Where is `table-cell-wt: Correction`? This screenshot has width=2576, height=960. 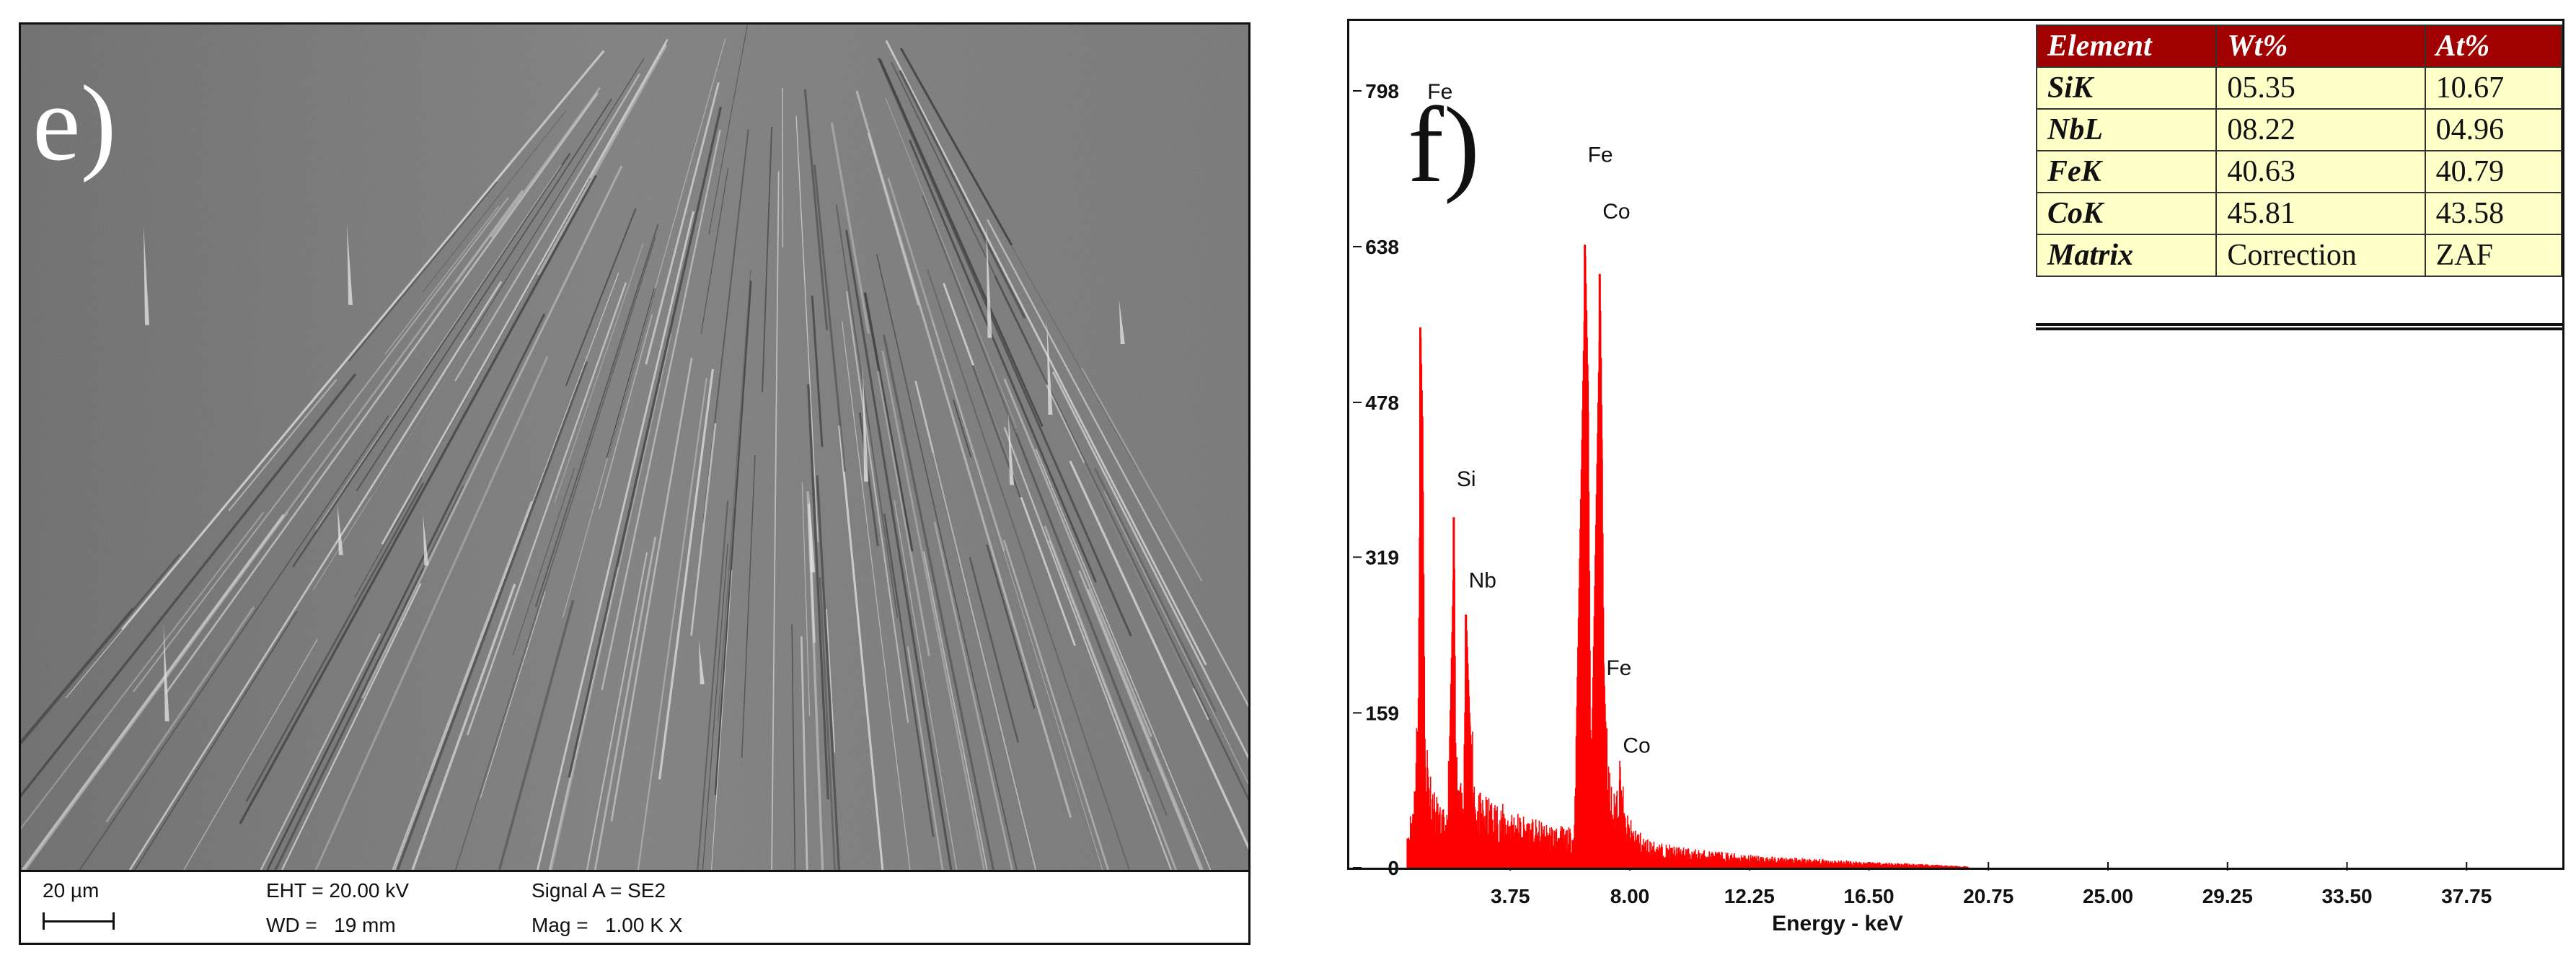
table-cell-wt: Correction is located at coordinates (2320, 255).